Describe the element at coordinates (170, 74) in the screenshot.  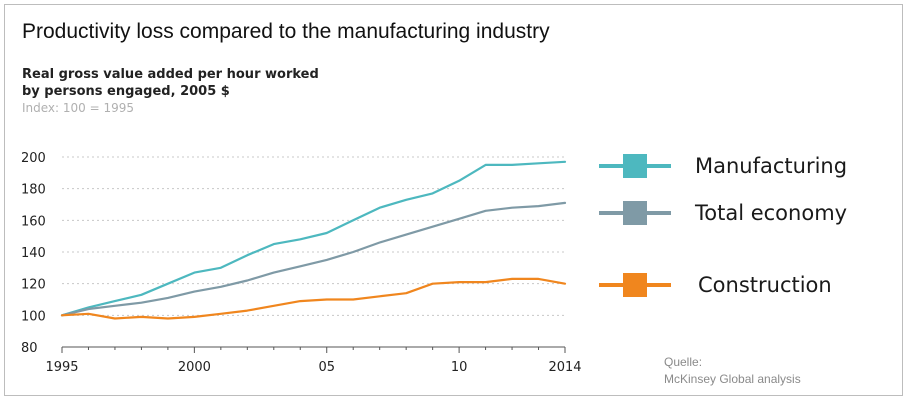
I see `chart-subtitle-line-1: Real gross value added per hour worked` at that location.